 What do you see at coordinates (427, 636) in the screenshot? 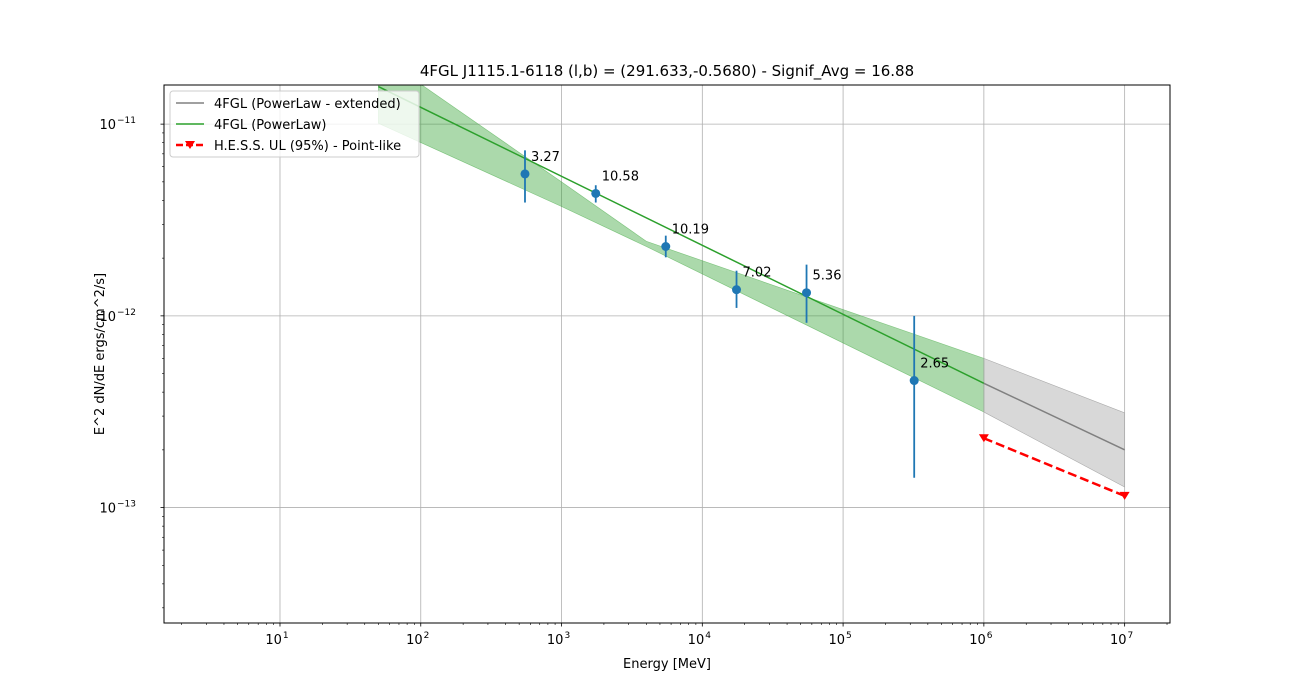
I see `x-tick-label-exp: 2` at bounding box center [427, 636].